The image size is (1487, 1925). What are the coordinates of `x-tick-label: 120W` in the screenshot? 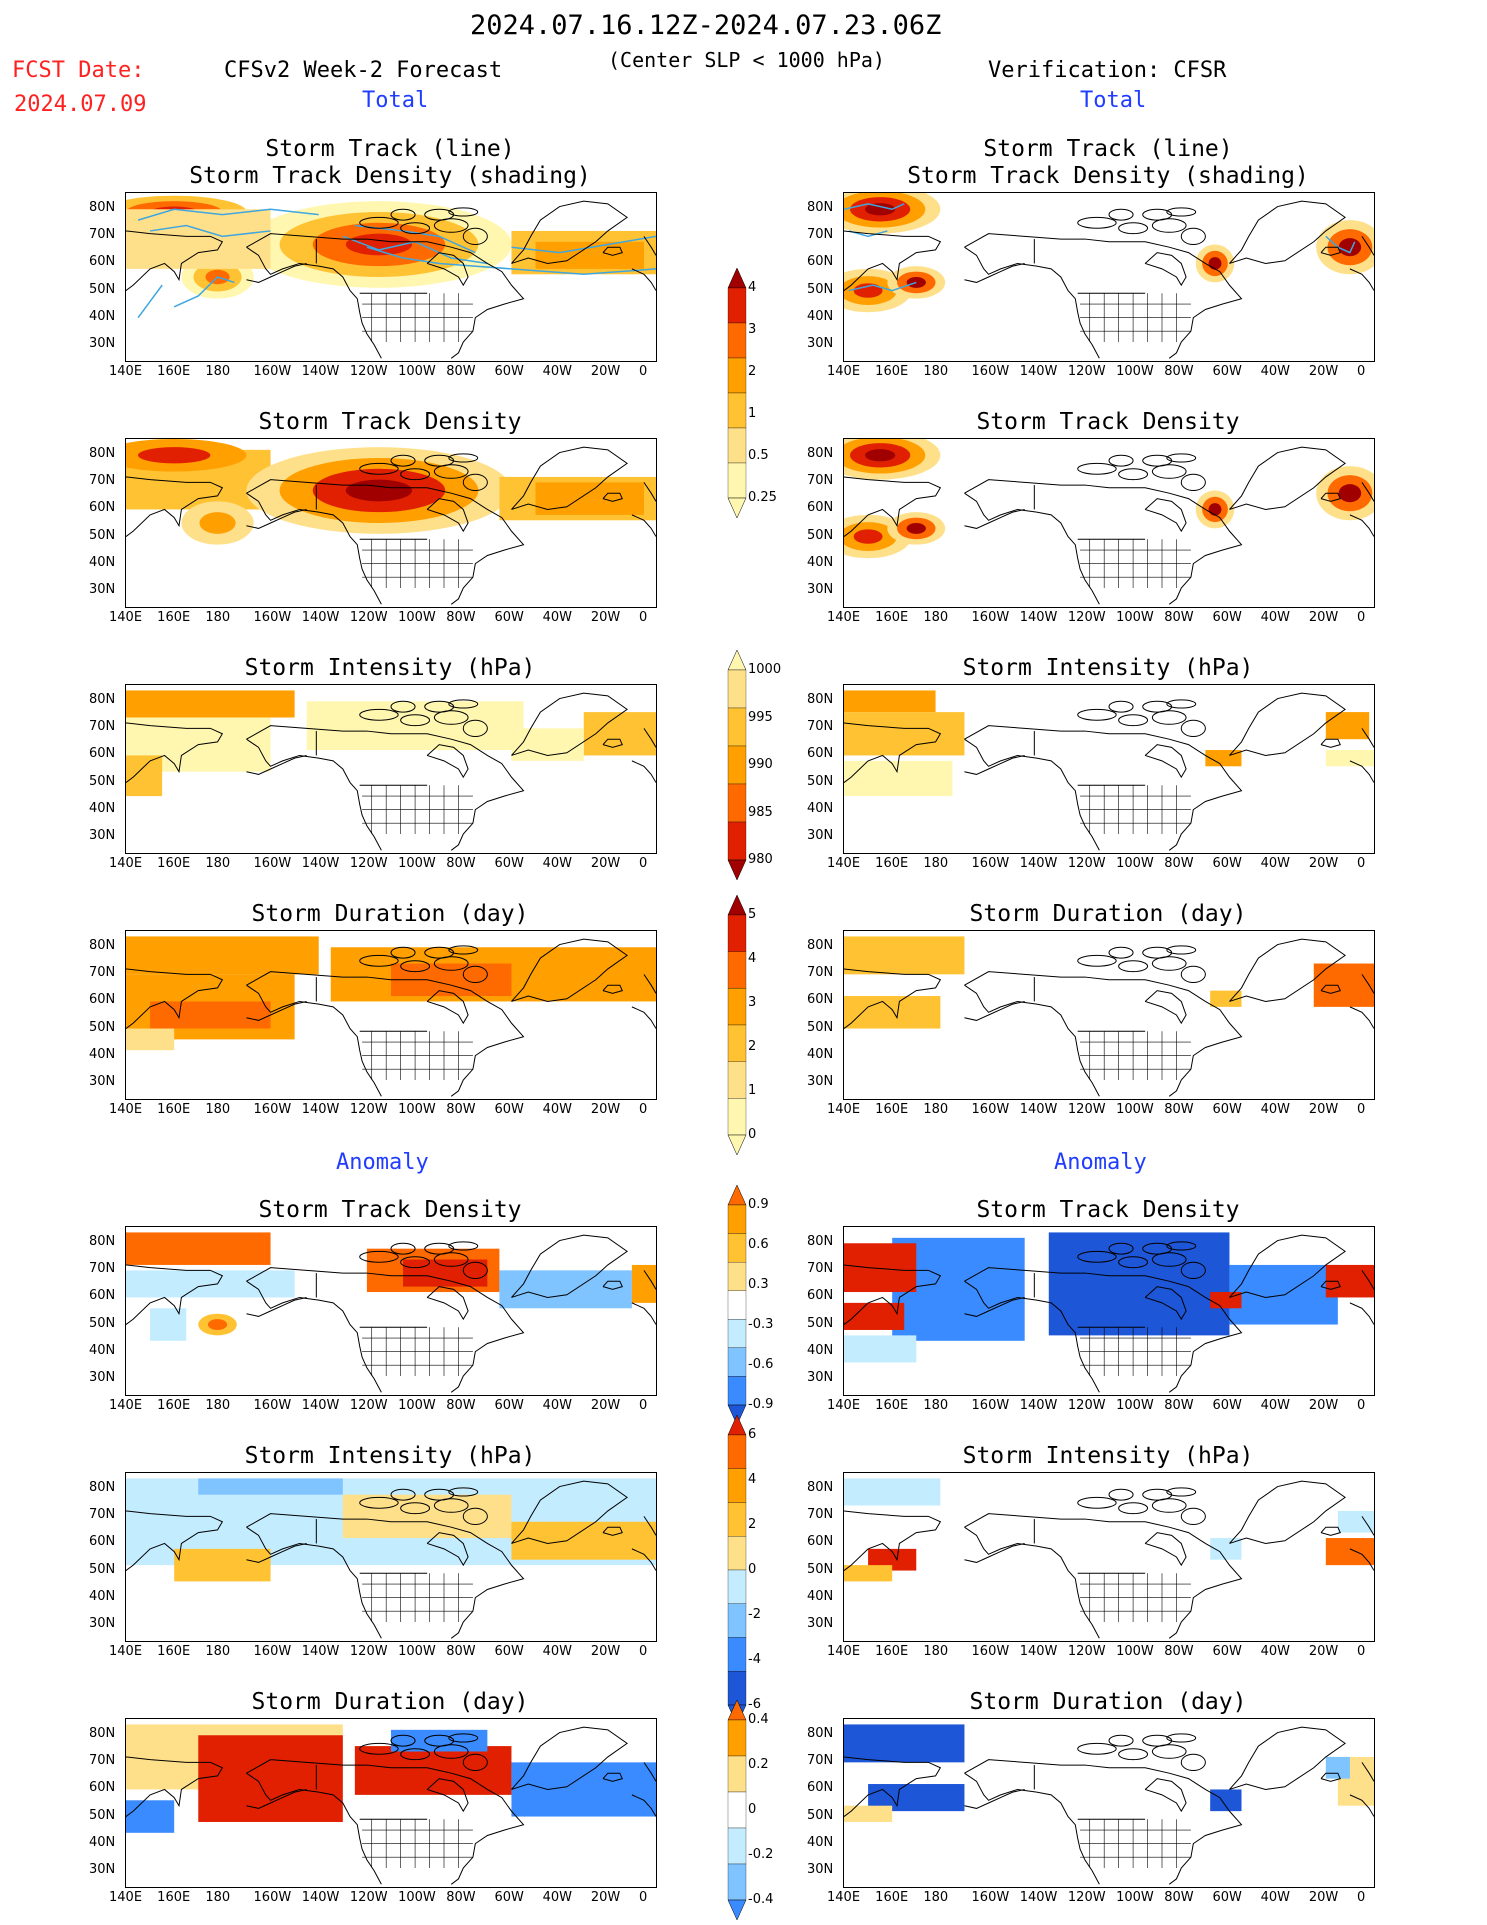 It's located at (1086, 1897).